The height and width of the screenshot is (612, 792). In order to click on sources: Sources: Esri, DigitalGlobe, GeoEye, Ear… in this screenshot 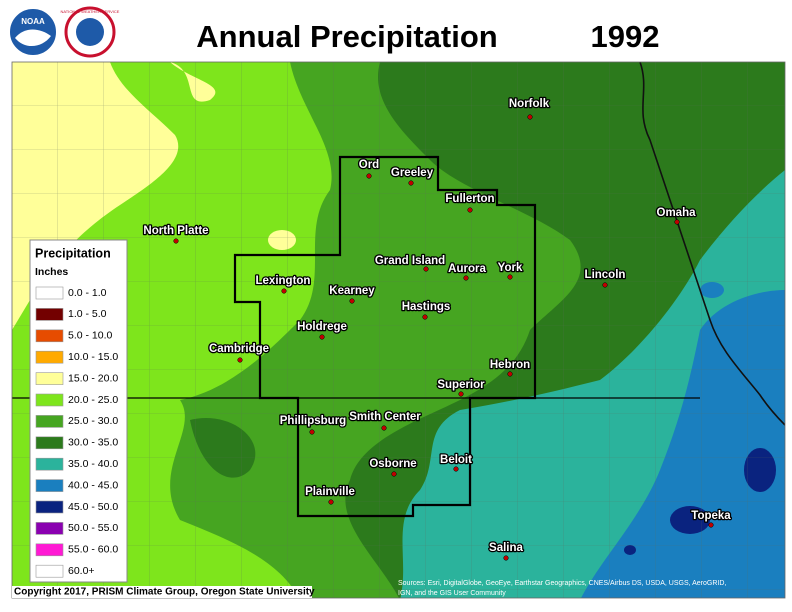, I will do `click(562, 583)`.